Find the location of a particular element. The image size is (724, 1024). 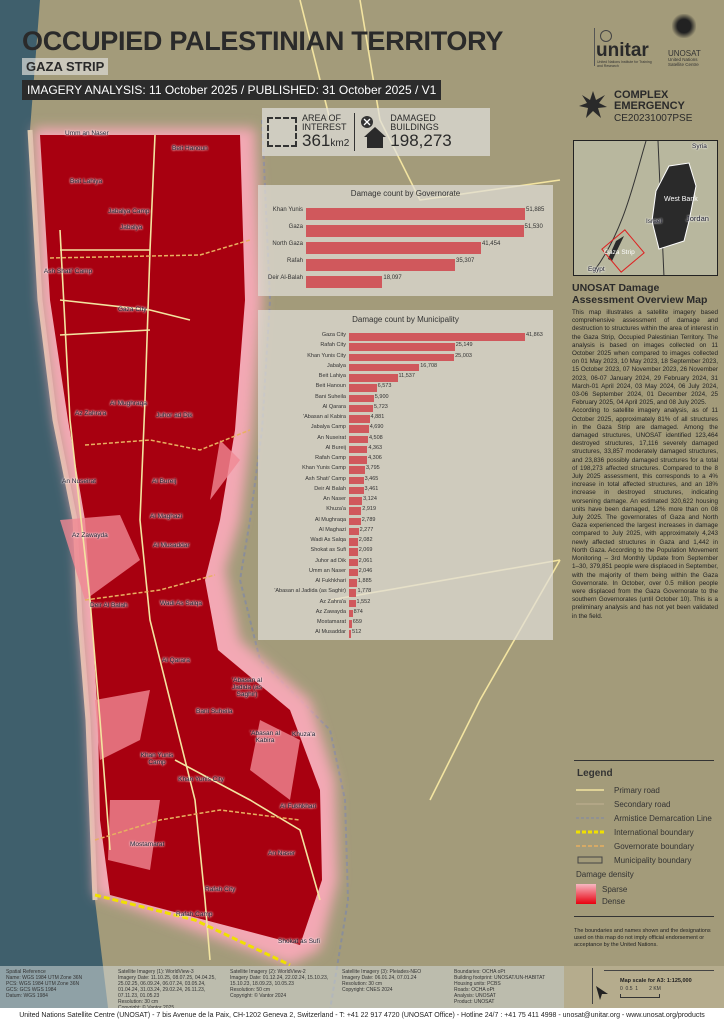

glide-code: CE20231007PSE is located at coordinates (653, 118).